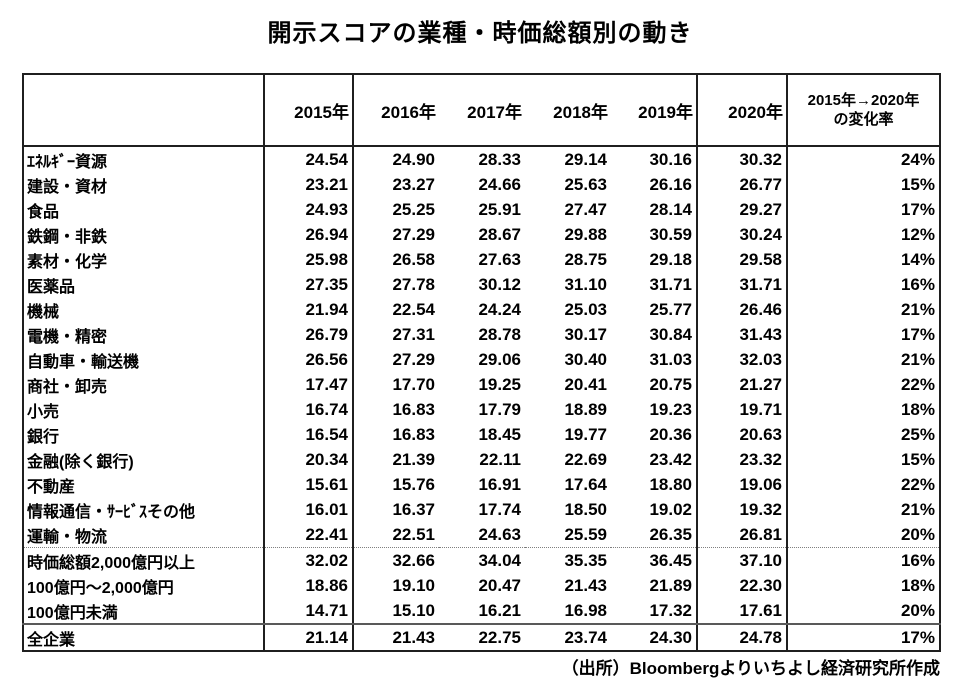  What do you see at coordinates (482, 611) in the screenshot?
I see `score-cell: 16.21` at bounding box center [482, 611].